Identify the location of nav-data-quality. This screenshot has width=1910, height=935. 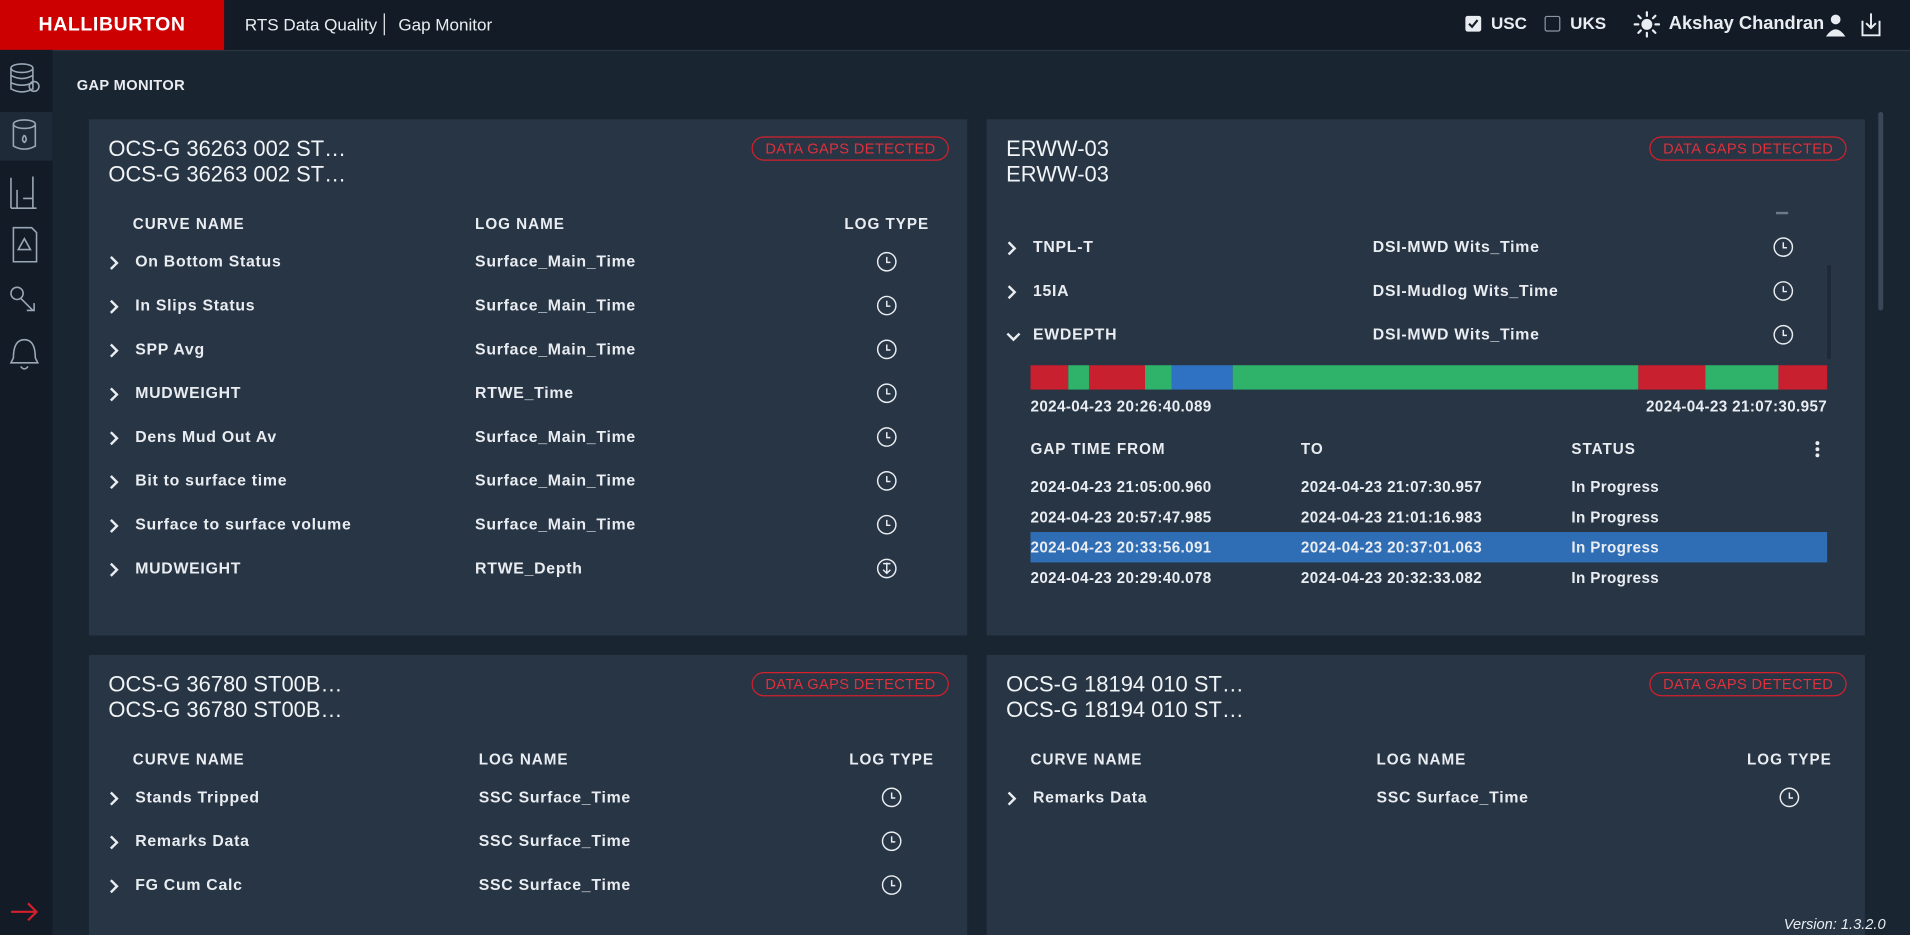
(26, 136).